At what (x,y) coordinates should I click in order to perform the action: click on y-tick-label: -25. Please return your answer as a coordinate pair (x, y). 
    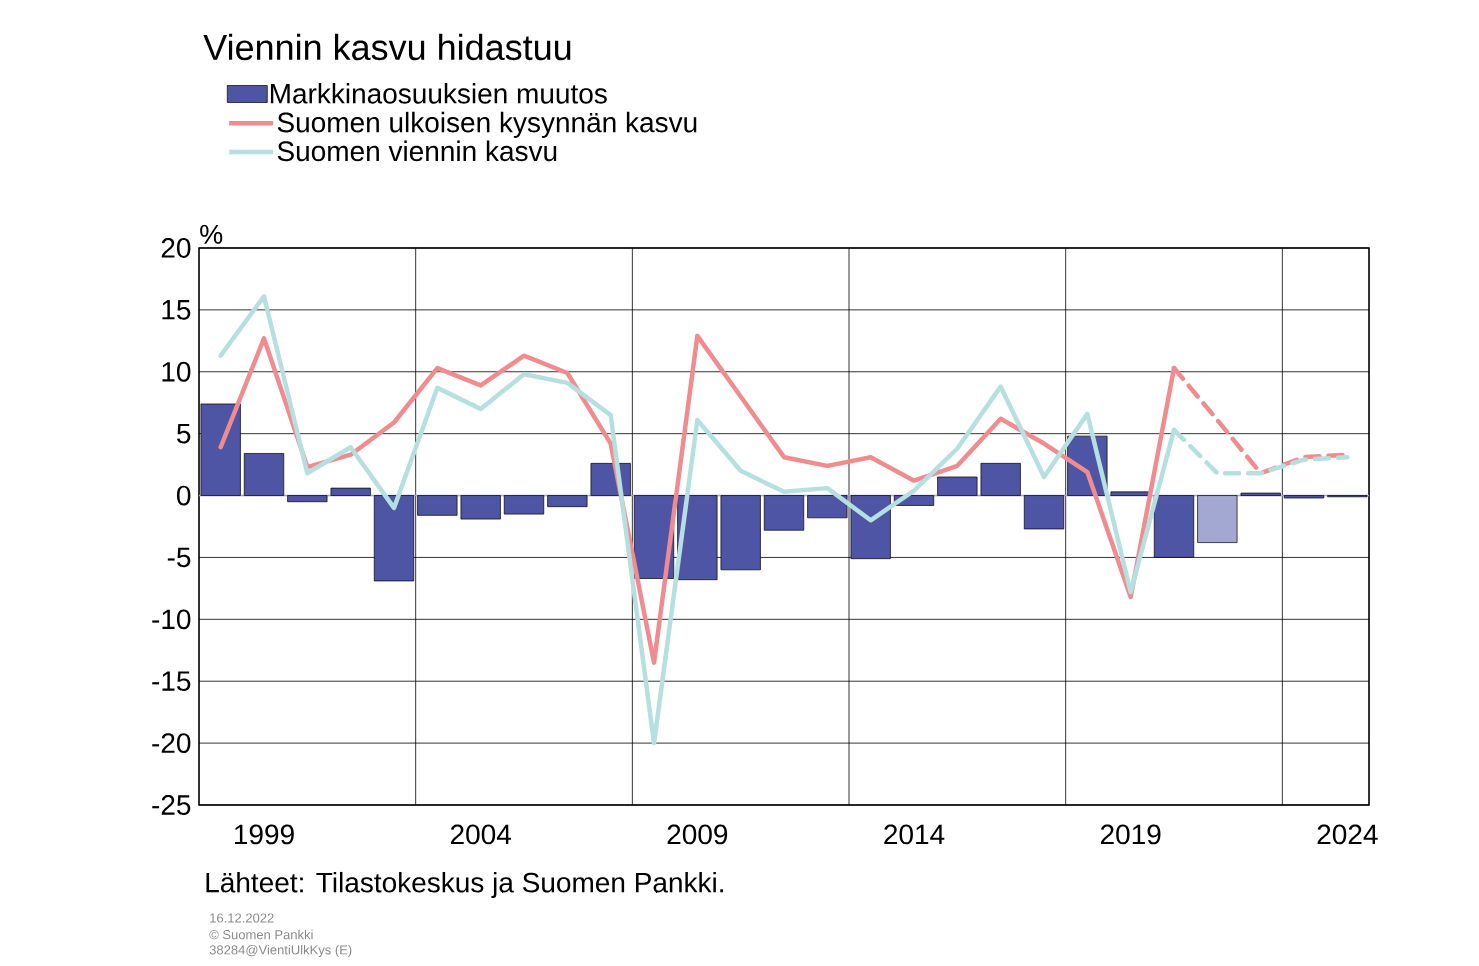
    Looking at the image, I should click on (171, 805).